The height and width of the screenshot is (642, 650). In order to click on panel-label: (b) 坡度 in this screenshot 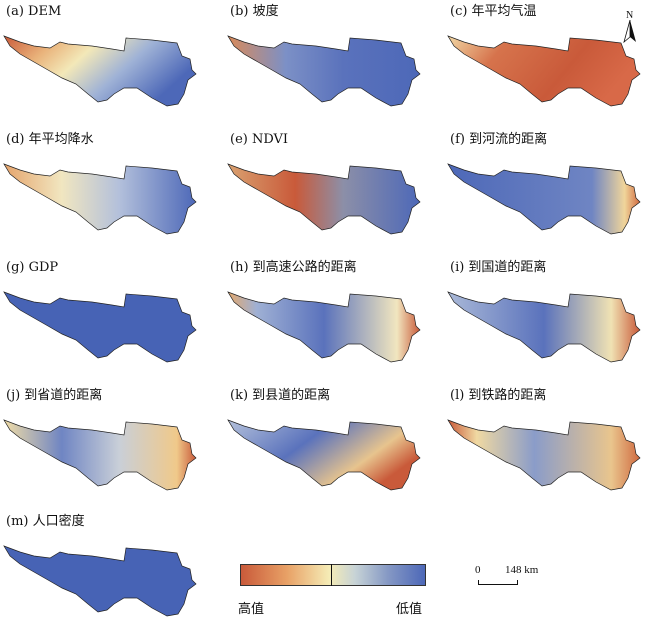, I will do `click(254, 11)`.